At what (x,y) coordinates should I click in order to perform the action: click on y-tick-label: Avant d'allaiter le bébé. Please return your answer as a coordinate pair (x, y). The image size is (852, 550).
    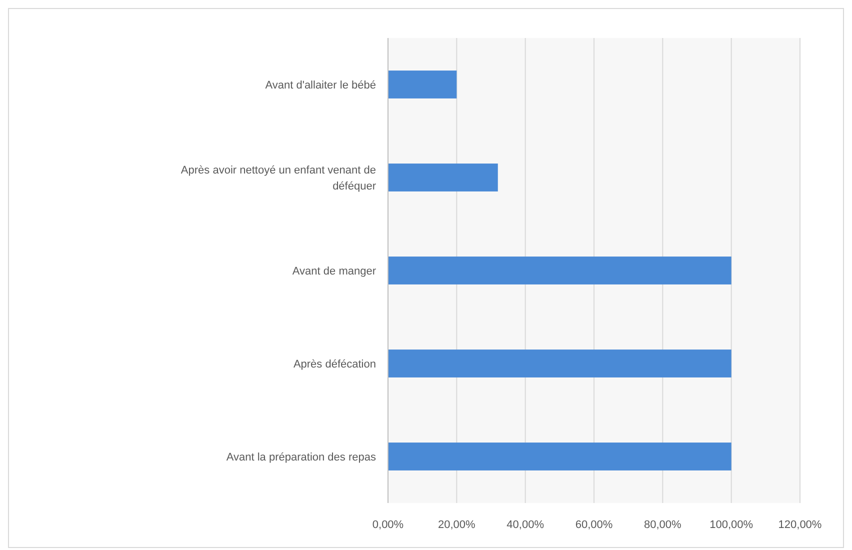
    Looking at the image, I should click on (320, 86).